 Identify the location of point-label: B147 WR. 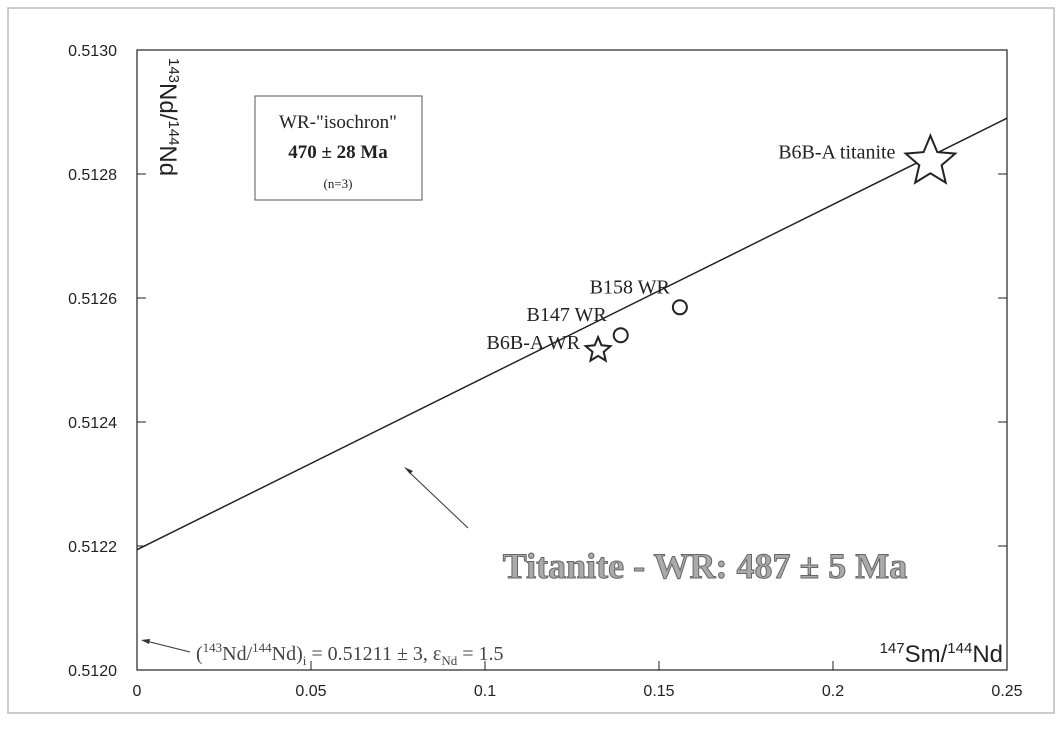
(567, 315).